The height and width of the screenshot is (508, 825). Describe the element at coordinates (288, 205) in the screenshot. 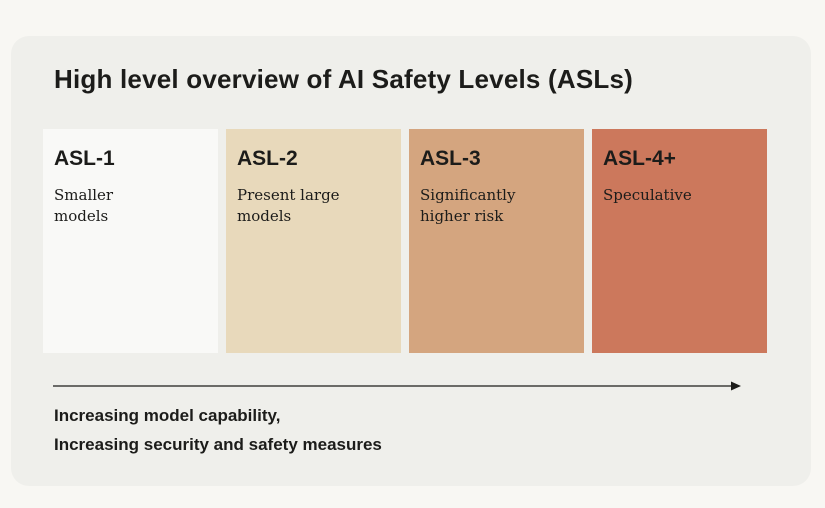

I see `level-description: Present large models` at that location.